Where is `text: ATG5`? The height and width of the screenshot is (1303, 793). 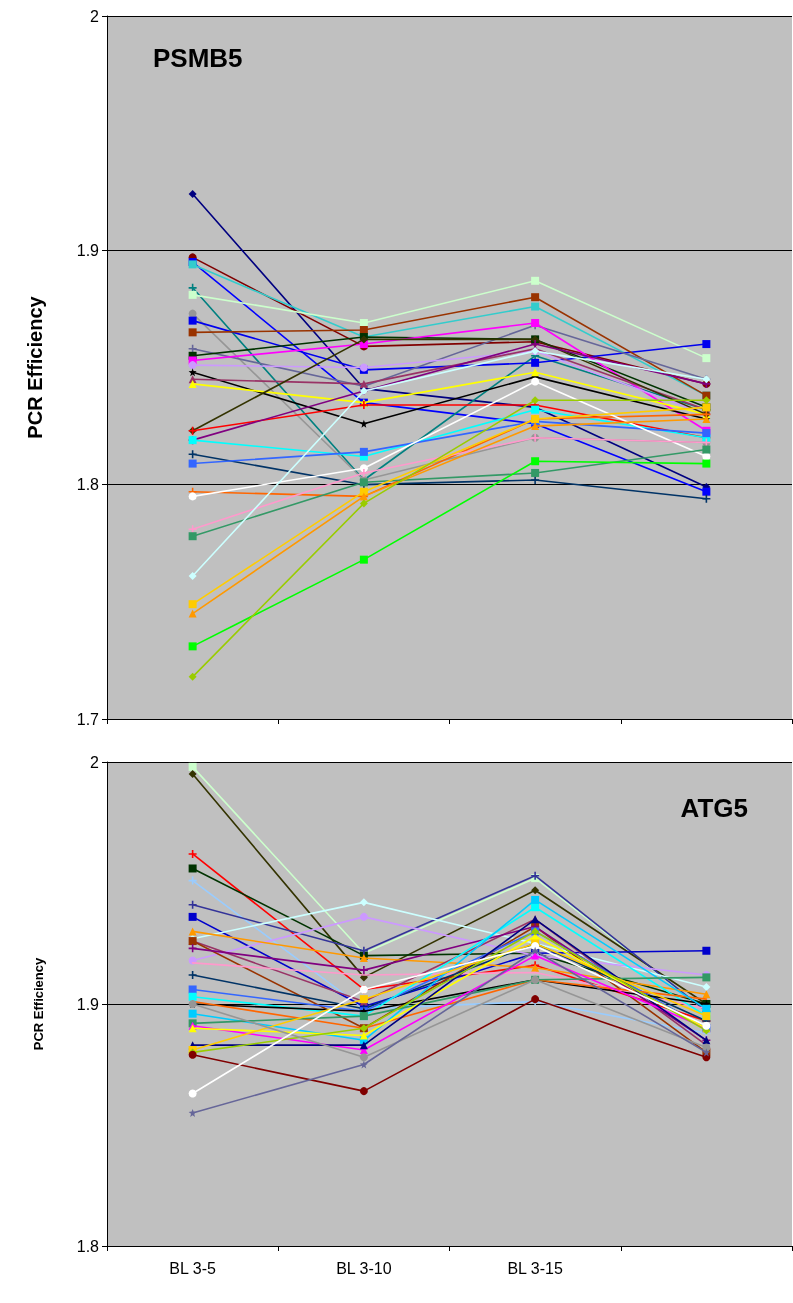 text: ATG5 is located at coordinates (714, 808).